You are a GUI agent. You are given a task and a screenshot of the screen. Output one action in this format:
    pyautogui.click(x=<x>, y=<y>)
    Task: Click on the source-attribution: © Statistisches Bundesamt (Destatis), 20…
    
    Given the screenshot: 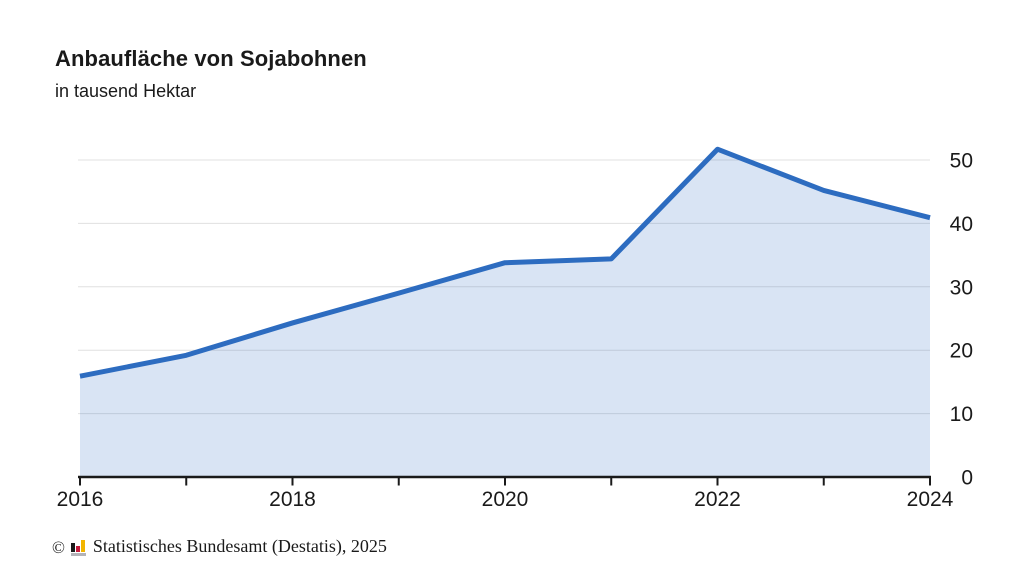 What is the action you would take?
    pyautogui.click(x=219, y=546)
    